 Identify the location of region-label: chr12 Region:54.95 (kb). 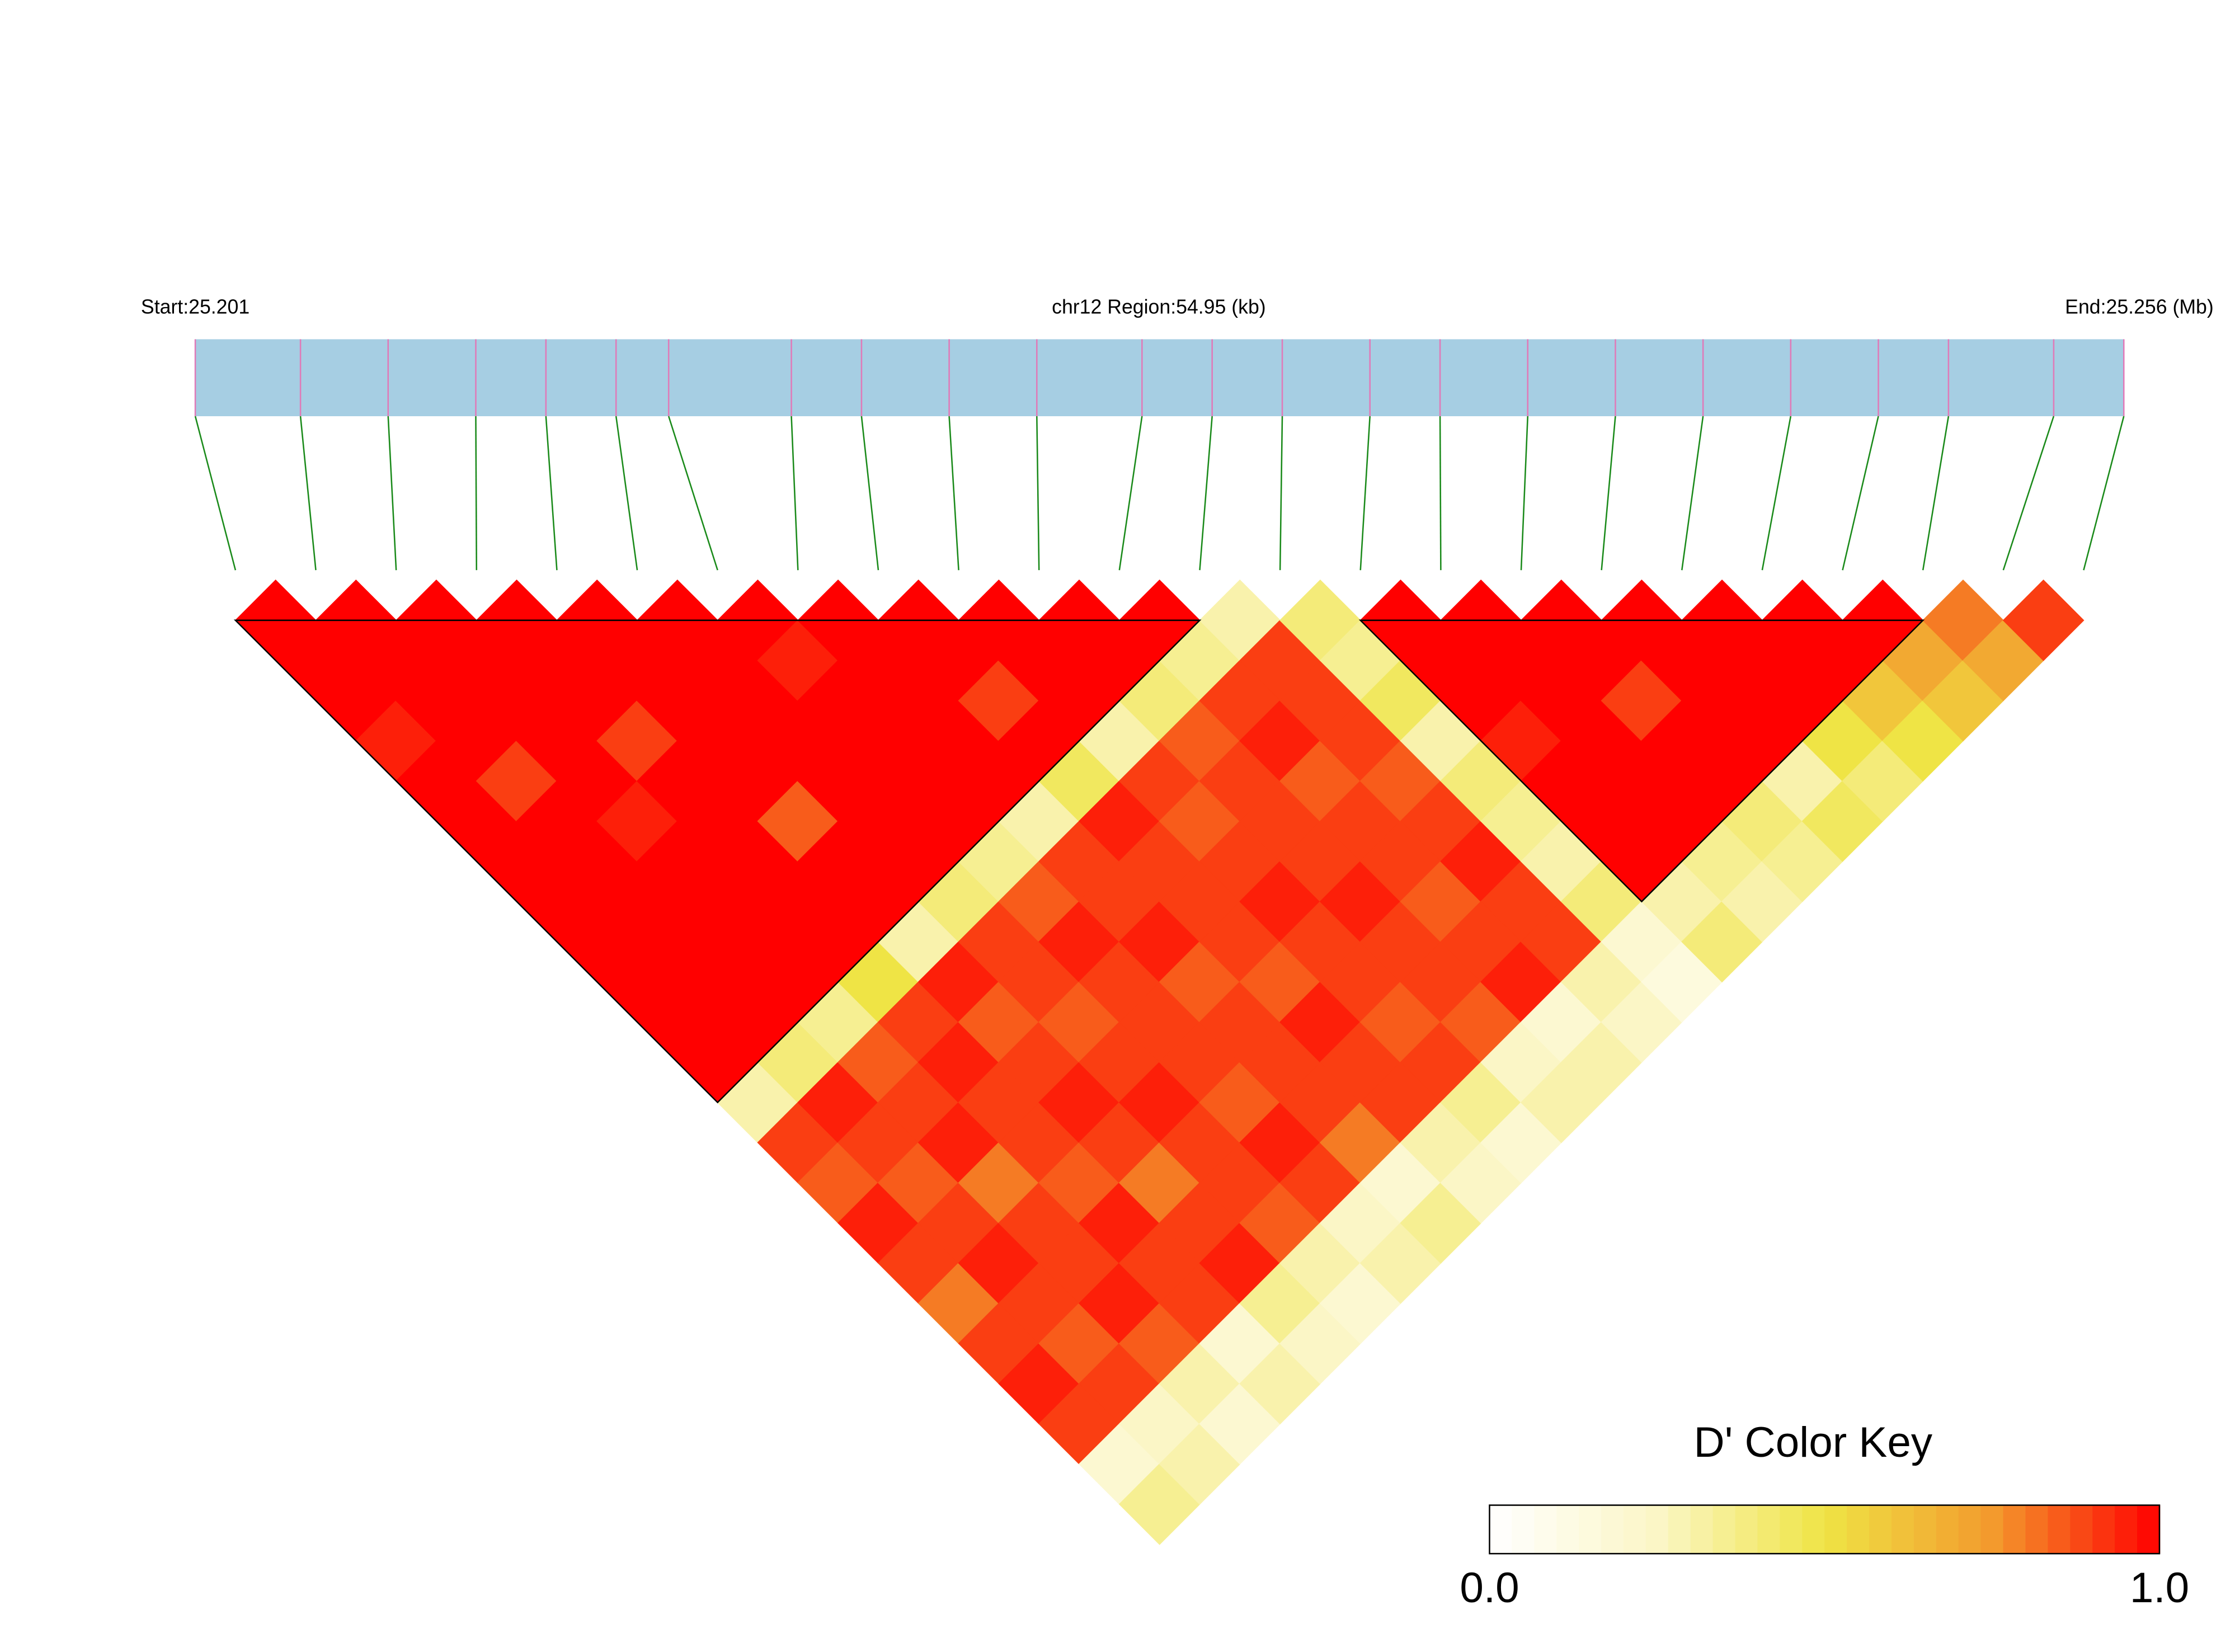
(1159, 307).